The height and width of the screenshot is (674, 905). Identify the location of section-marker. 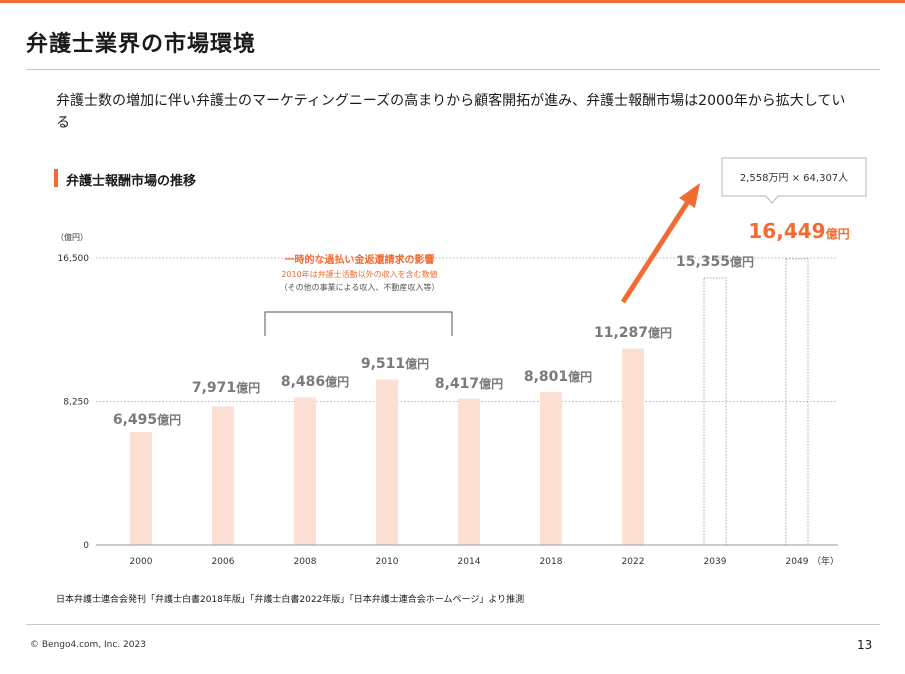
(56, 178).